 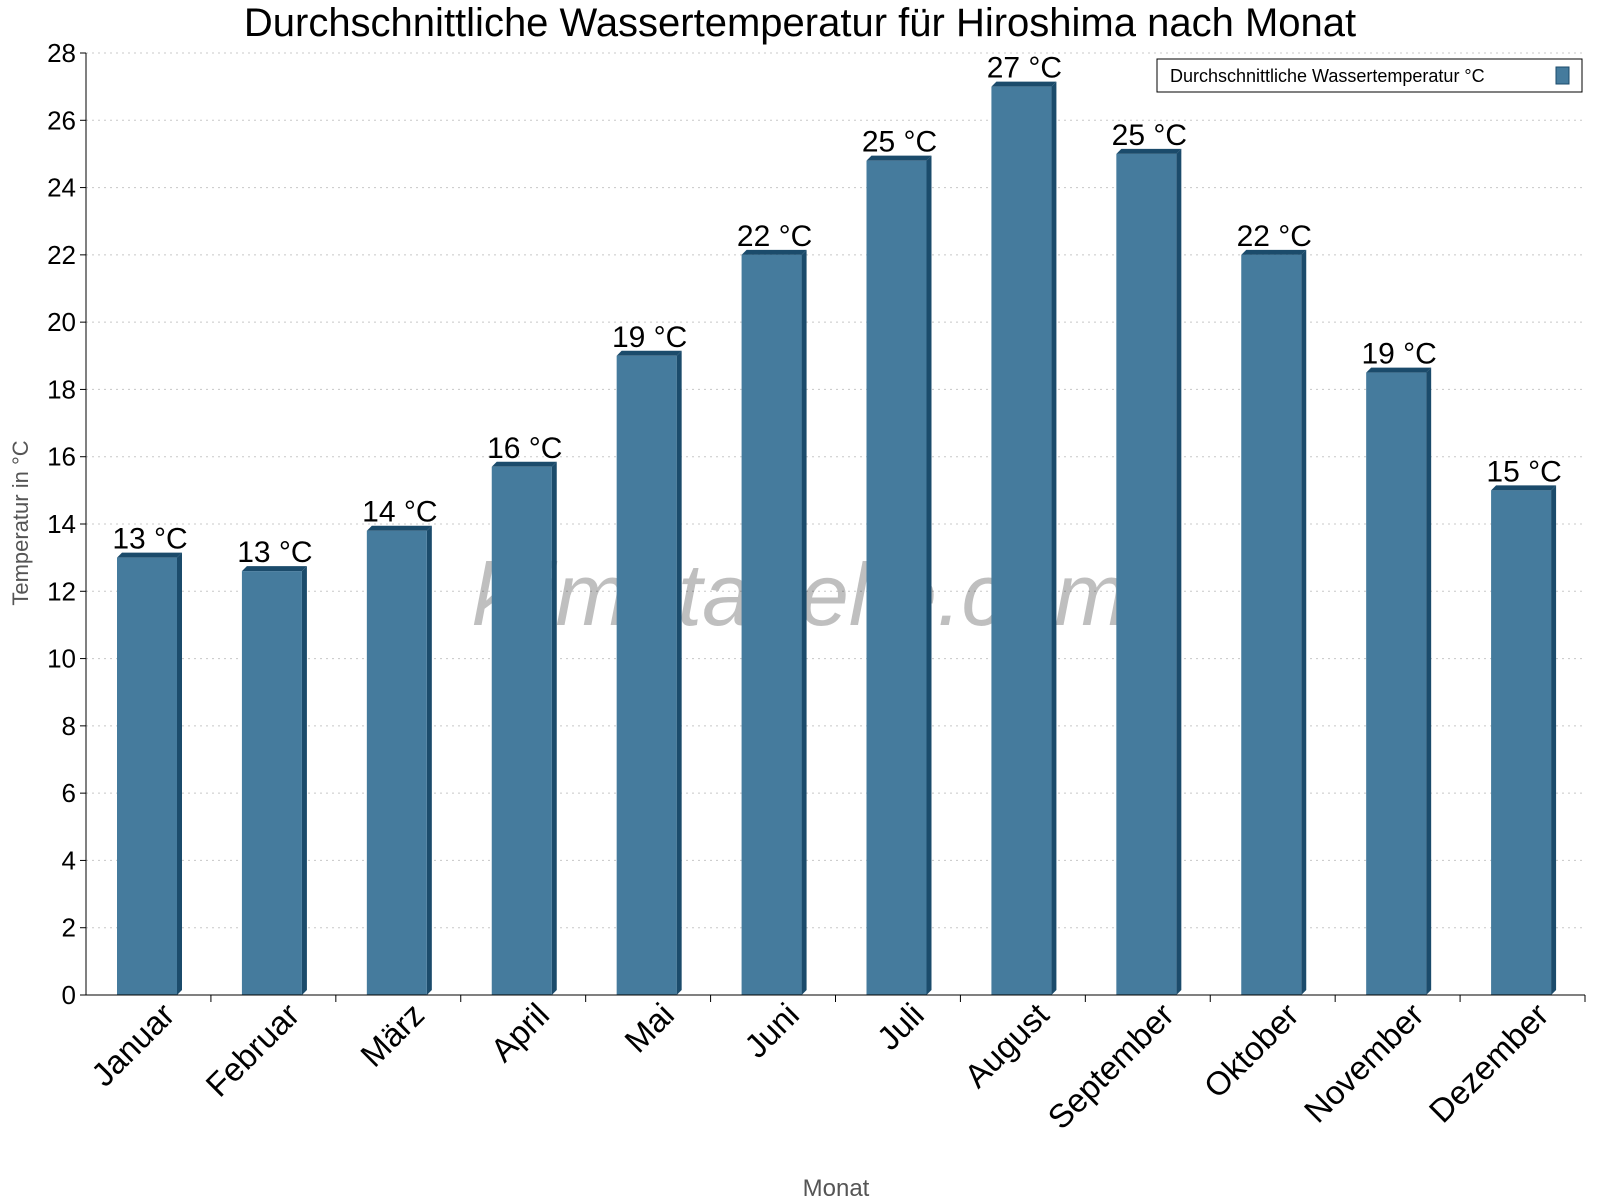 What do you see at coordinates (1024, 68) in the screenshot?
I see `data-label: 27 °C` at bounding box center [1024, 68].